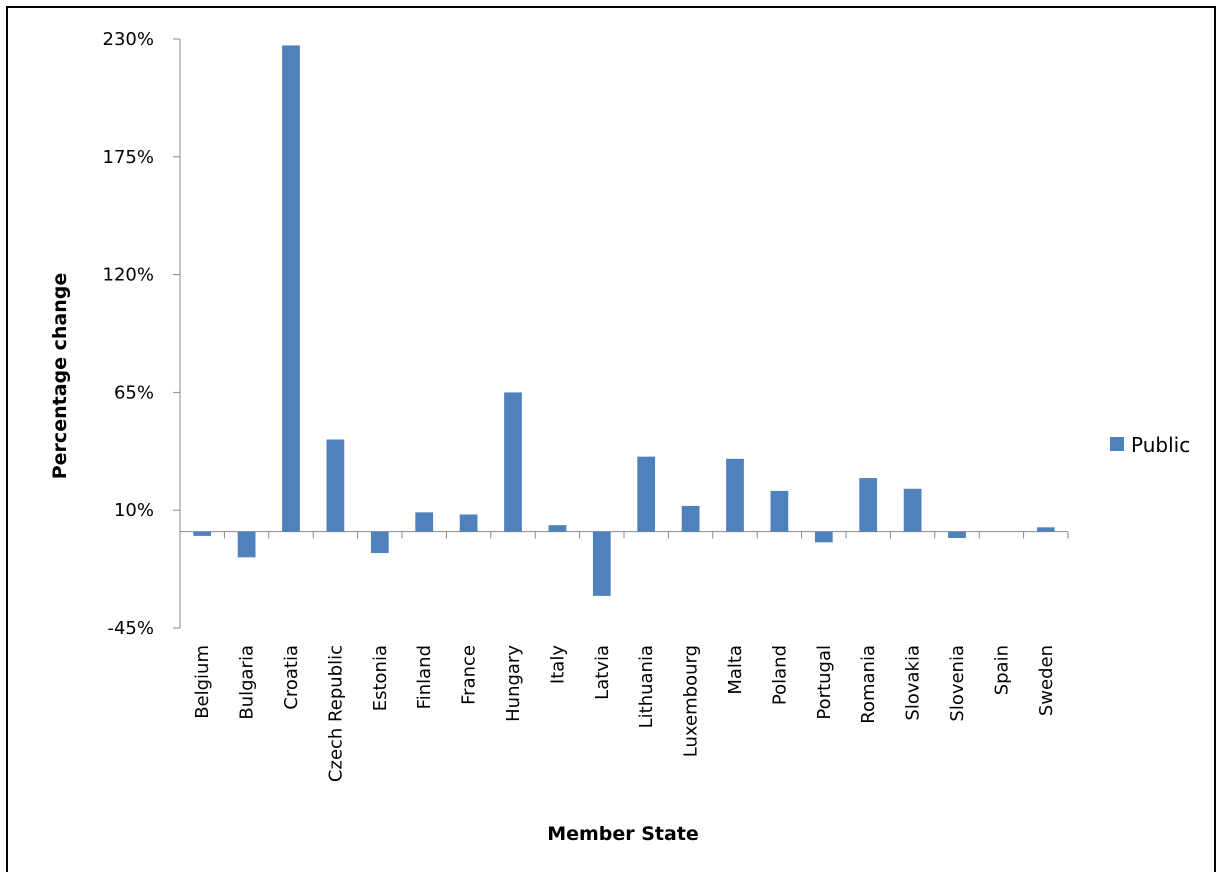  What do you see at coordinates (247, 682) in the screenshot?
I see `x-category-label: Bulgaria` at bounding box center [247, 682].